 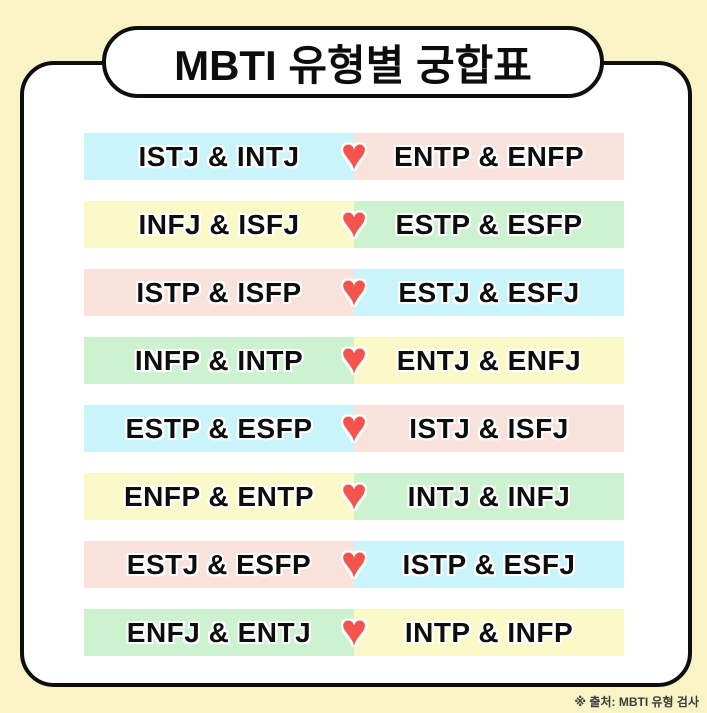 I want to click on right-pair-label: ISTJ & ISFJ, so click(x=489, y=428).